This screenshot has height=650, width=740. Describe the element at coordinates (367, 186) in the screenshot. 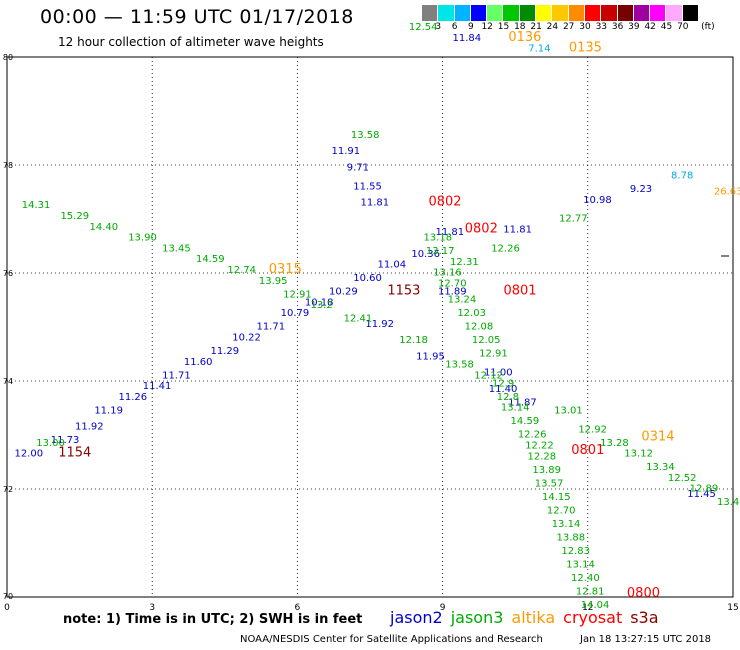

I see `wave-height-point: 11.55` at that location.